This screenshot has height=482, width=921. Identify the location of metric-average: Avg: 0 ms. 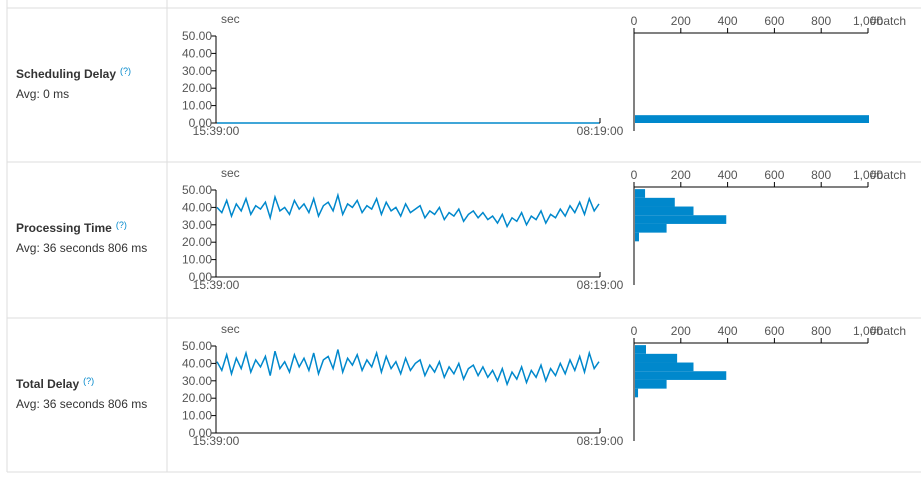
(42, 94).